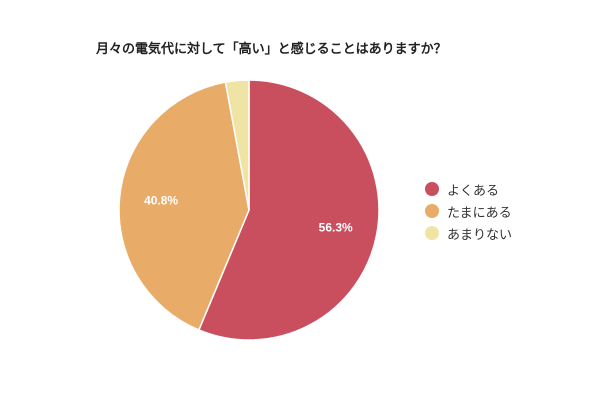 The height and width of the screenshot is (400, 600). What do you see at coordinates (161, 201) in the screenshot?
I see `slice-tamaniaru-label: 40.8%` at bounding box center [161, 201].